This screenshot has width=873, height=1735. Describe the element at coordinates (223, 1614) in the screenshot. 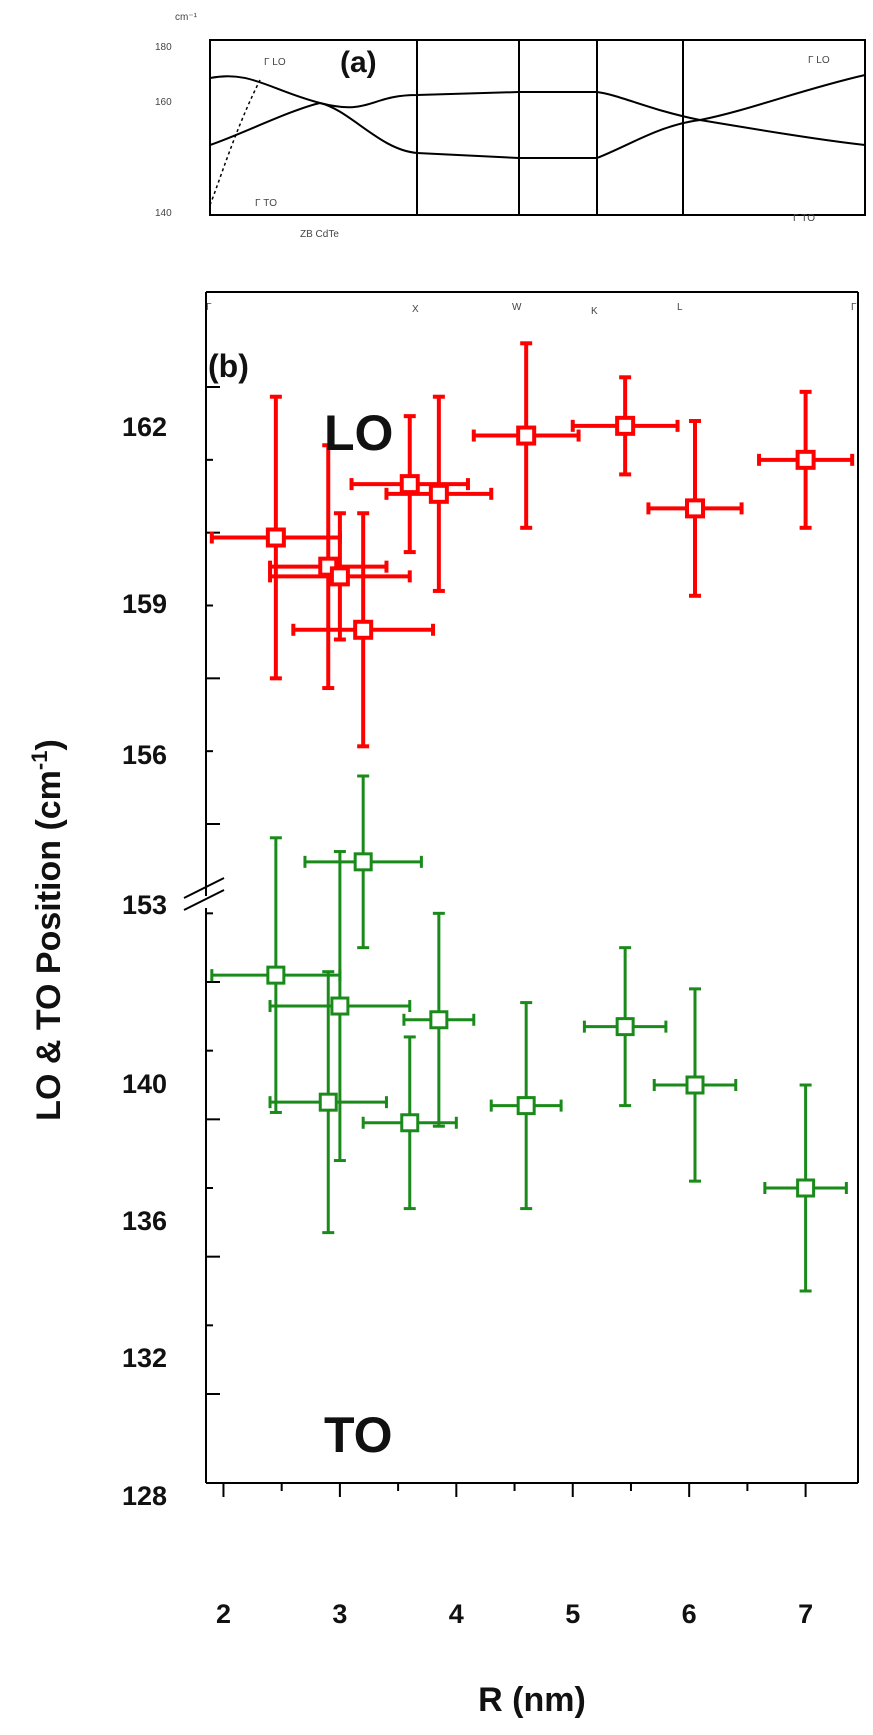

I see `x-tick-label: 2` at that location.